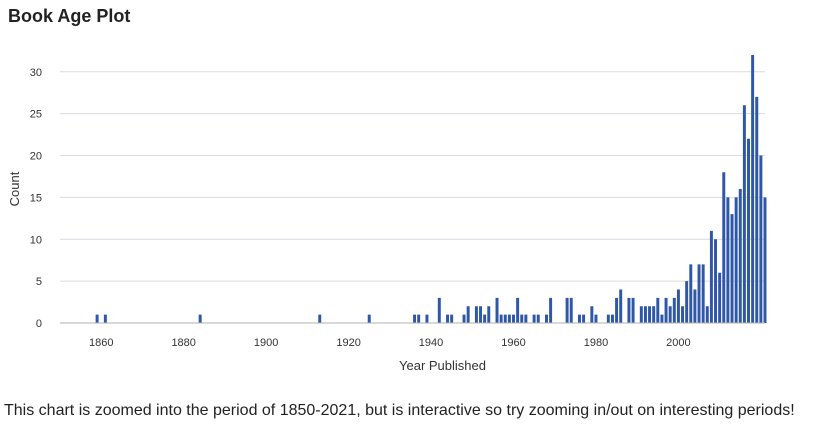  Describe the element at coordinates (69, 16) in the screenshot. I see `chart-title: Book Age Plot` at that location.